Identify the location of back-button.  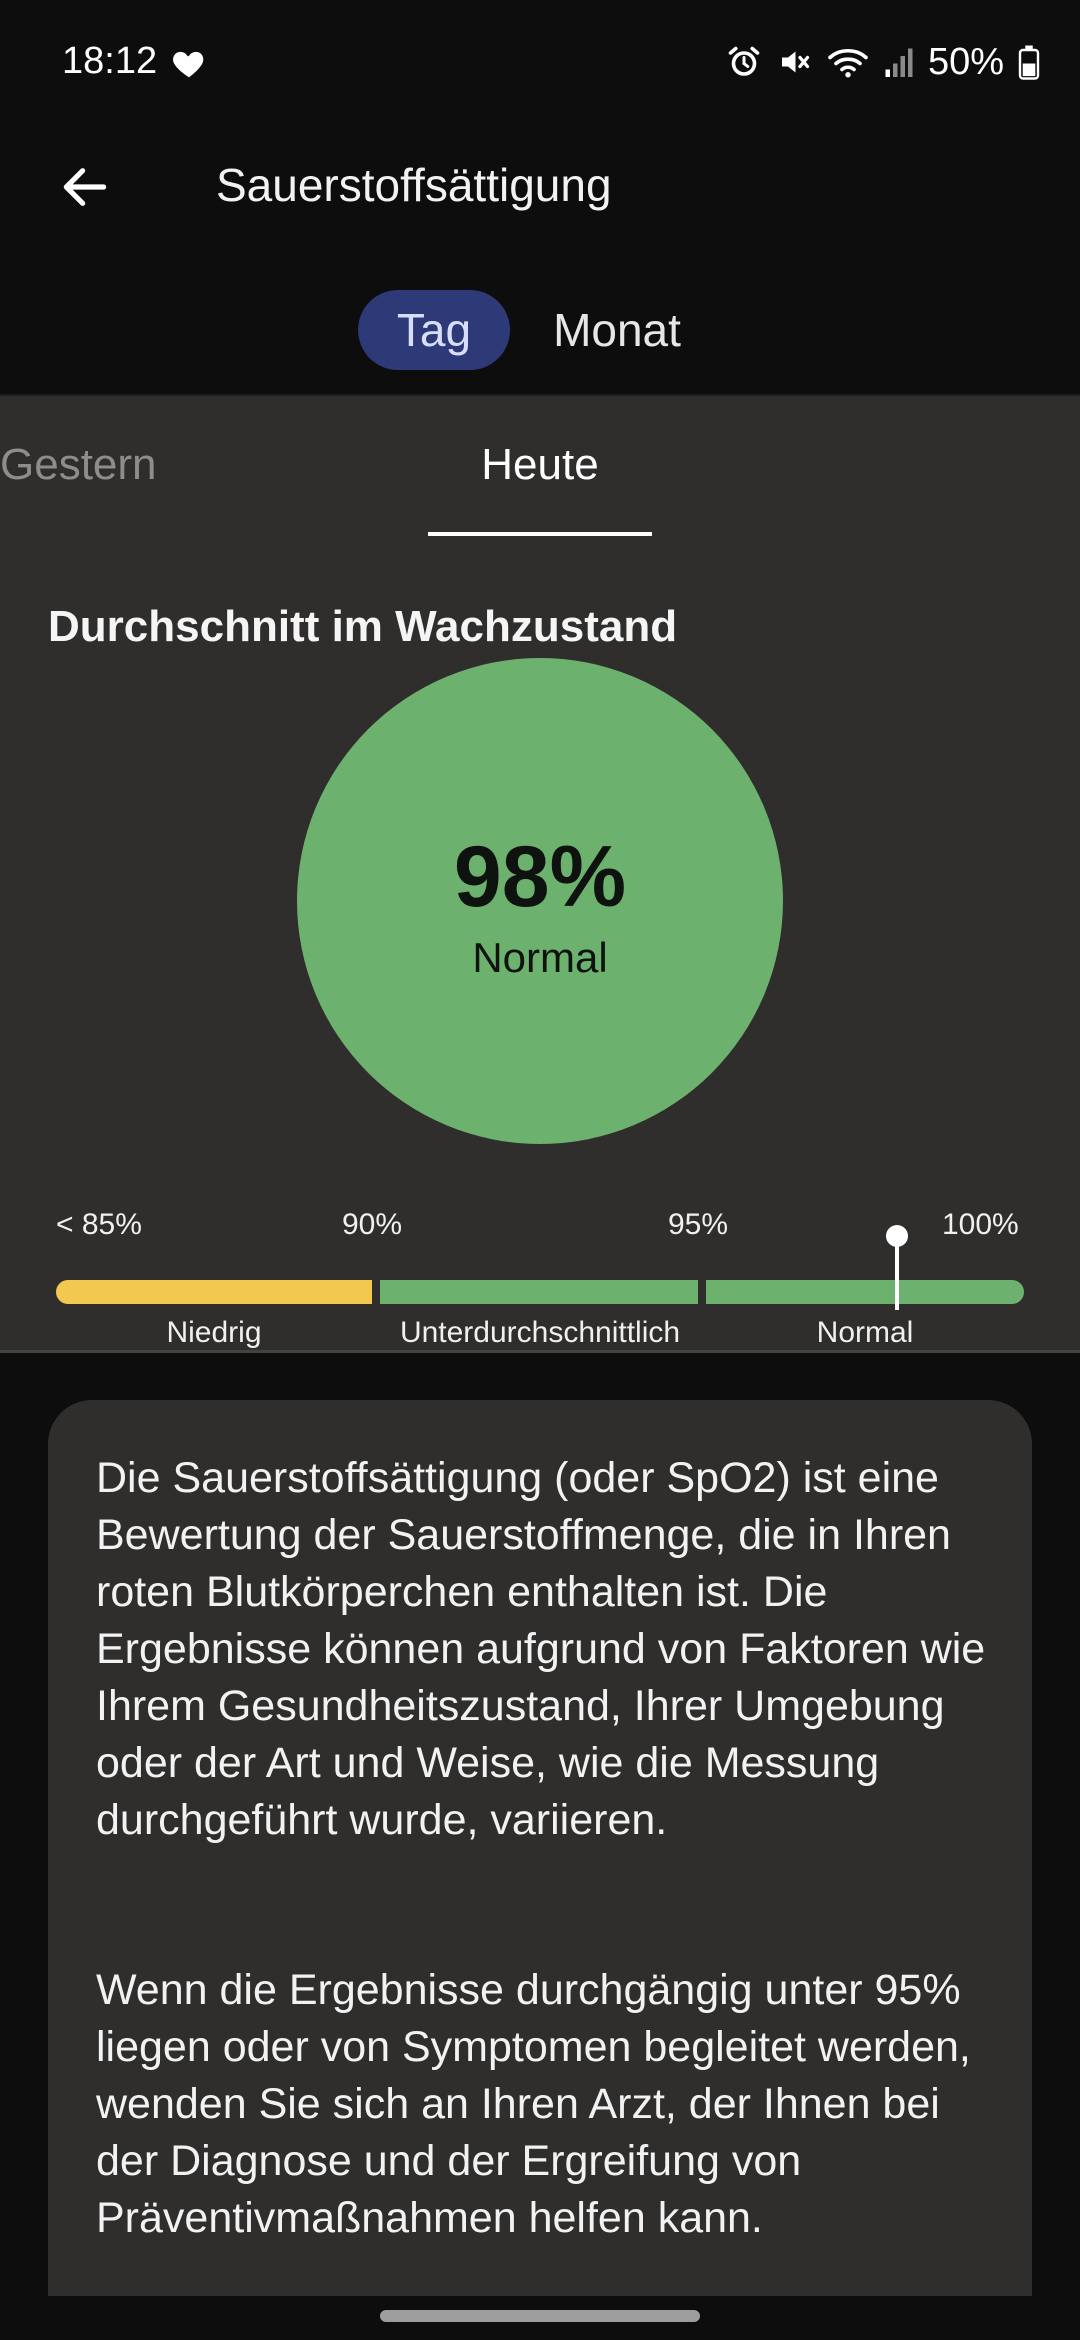
(85, 187).